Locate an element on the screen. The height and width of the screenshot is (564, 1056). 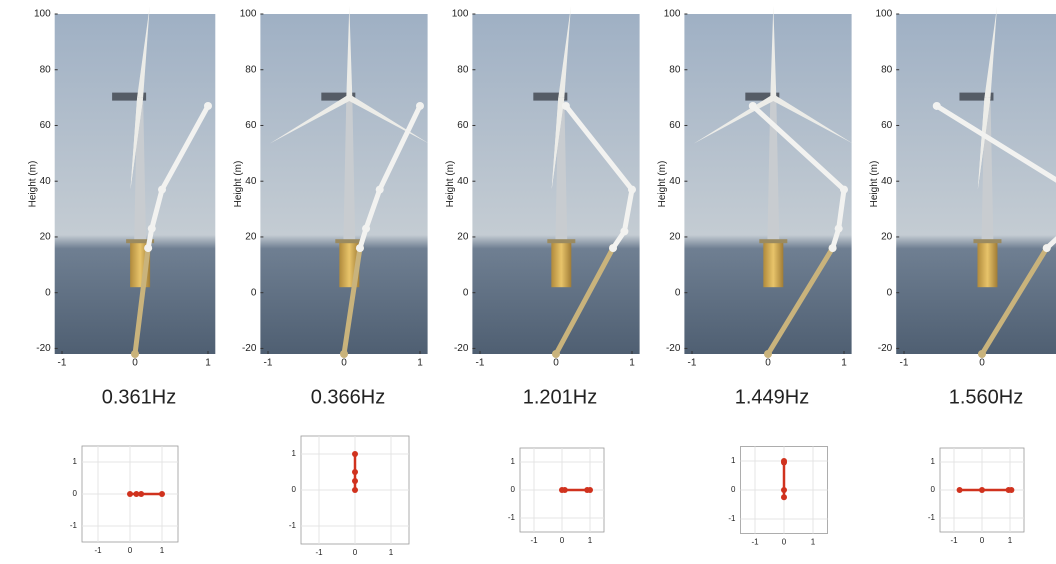
mode-panel: -20 0 20 40 60 80 100 -1 0 1 Height (m) 0.366Hz is located at coordinates (331, 206).